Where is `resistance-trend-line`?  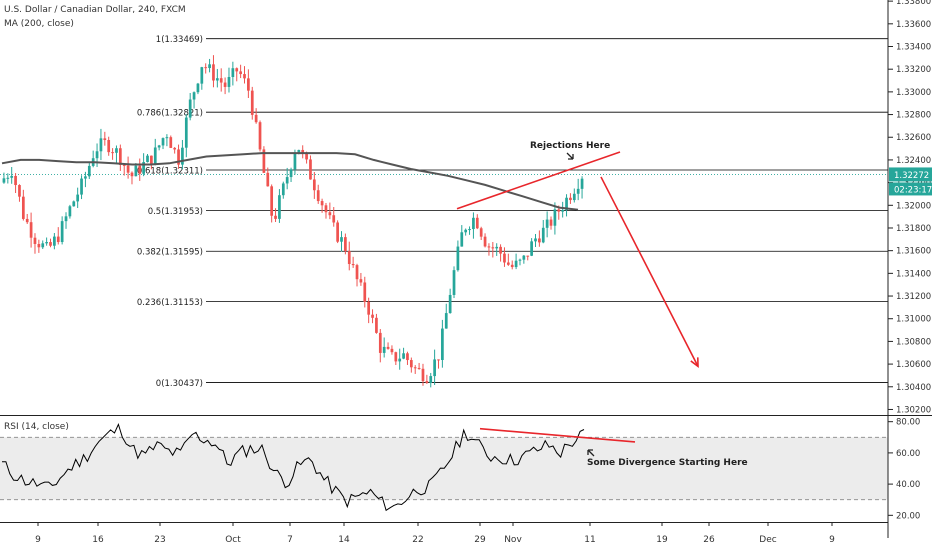
resistance-trend-line is located at coordinates (538, 180).